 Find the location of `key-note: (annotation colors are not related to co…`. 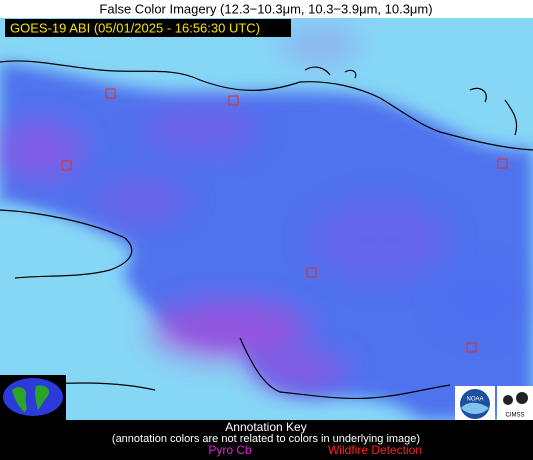

key-note: (annotation colors are not related to co… is located at coordinates (266, 439).